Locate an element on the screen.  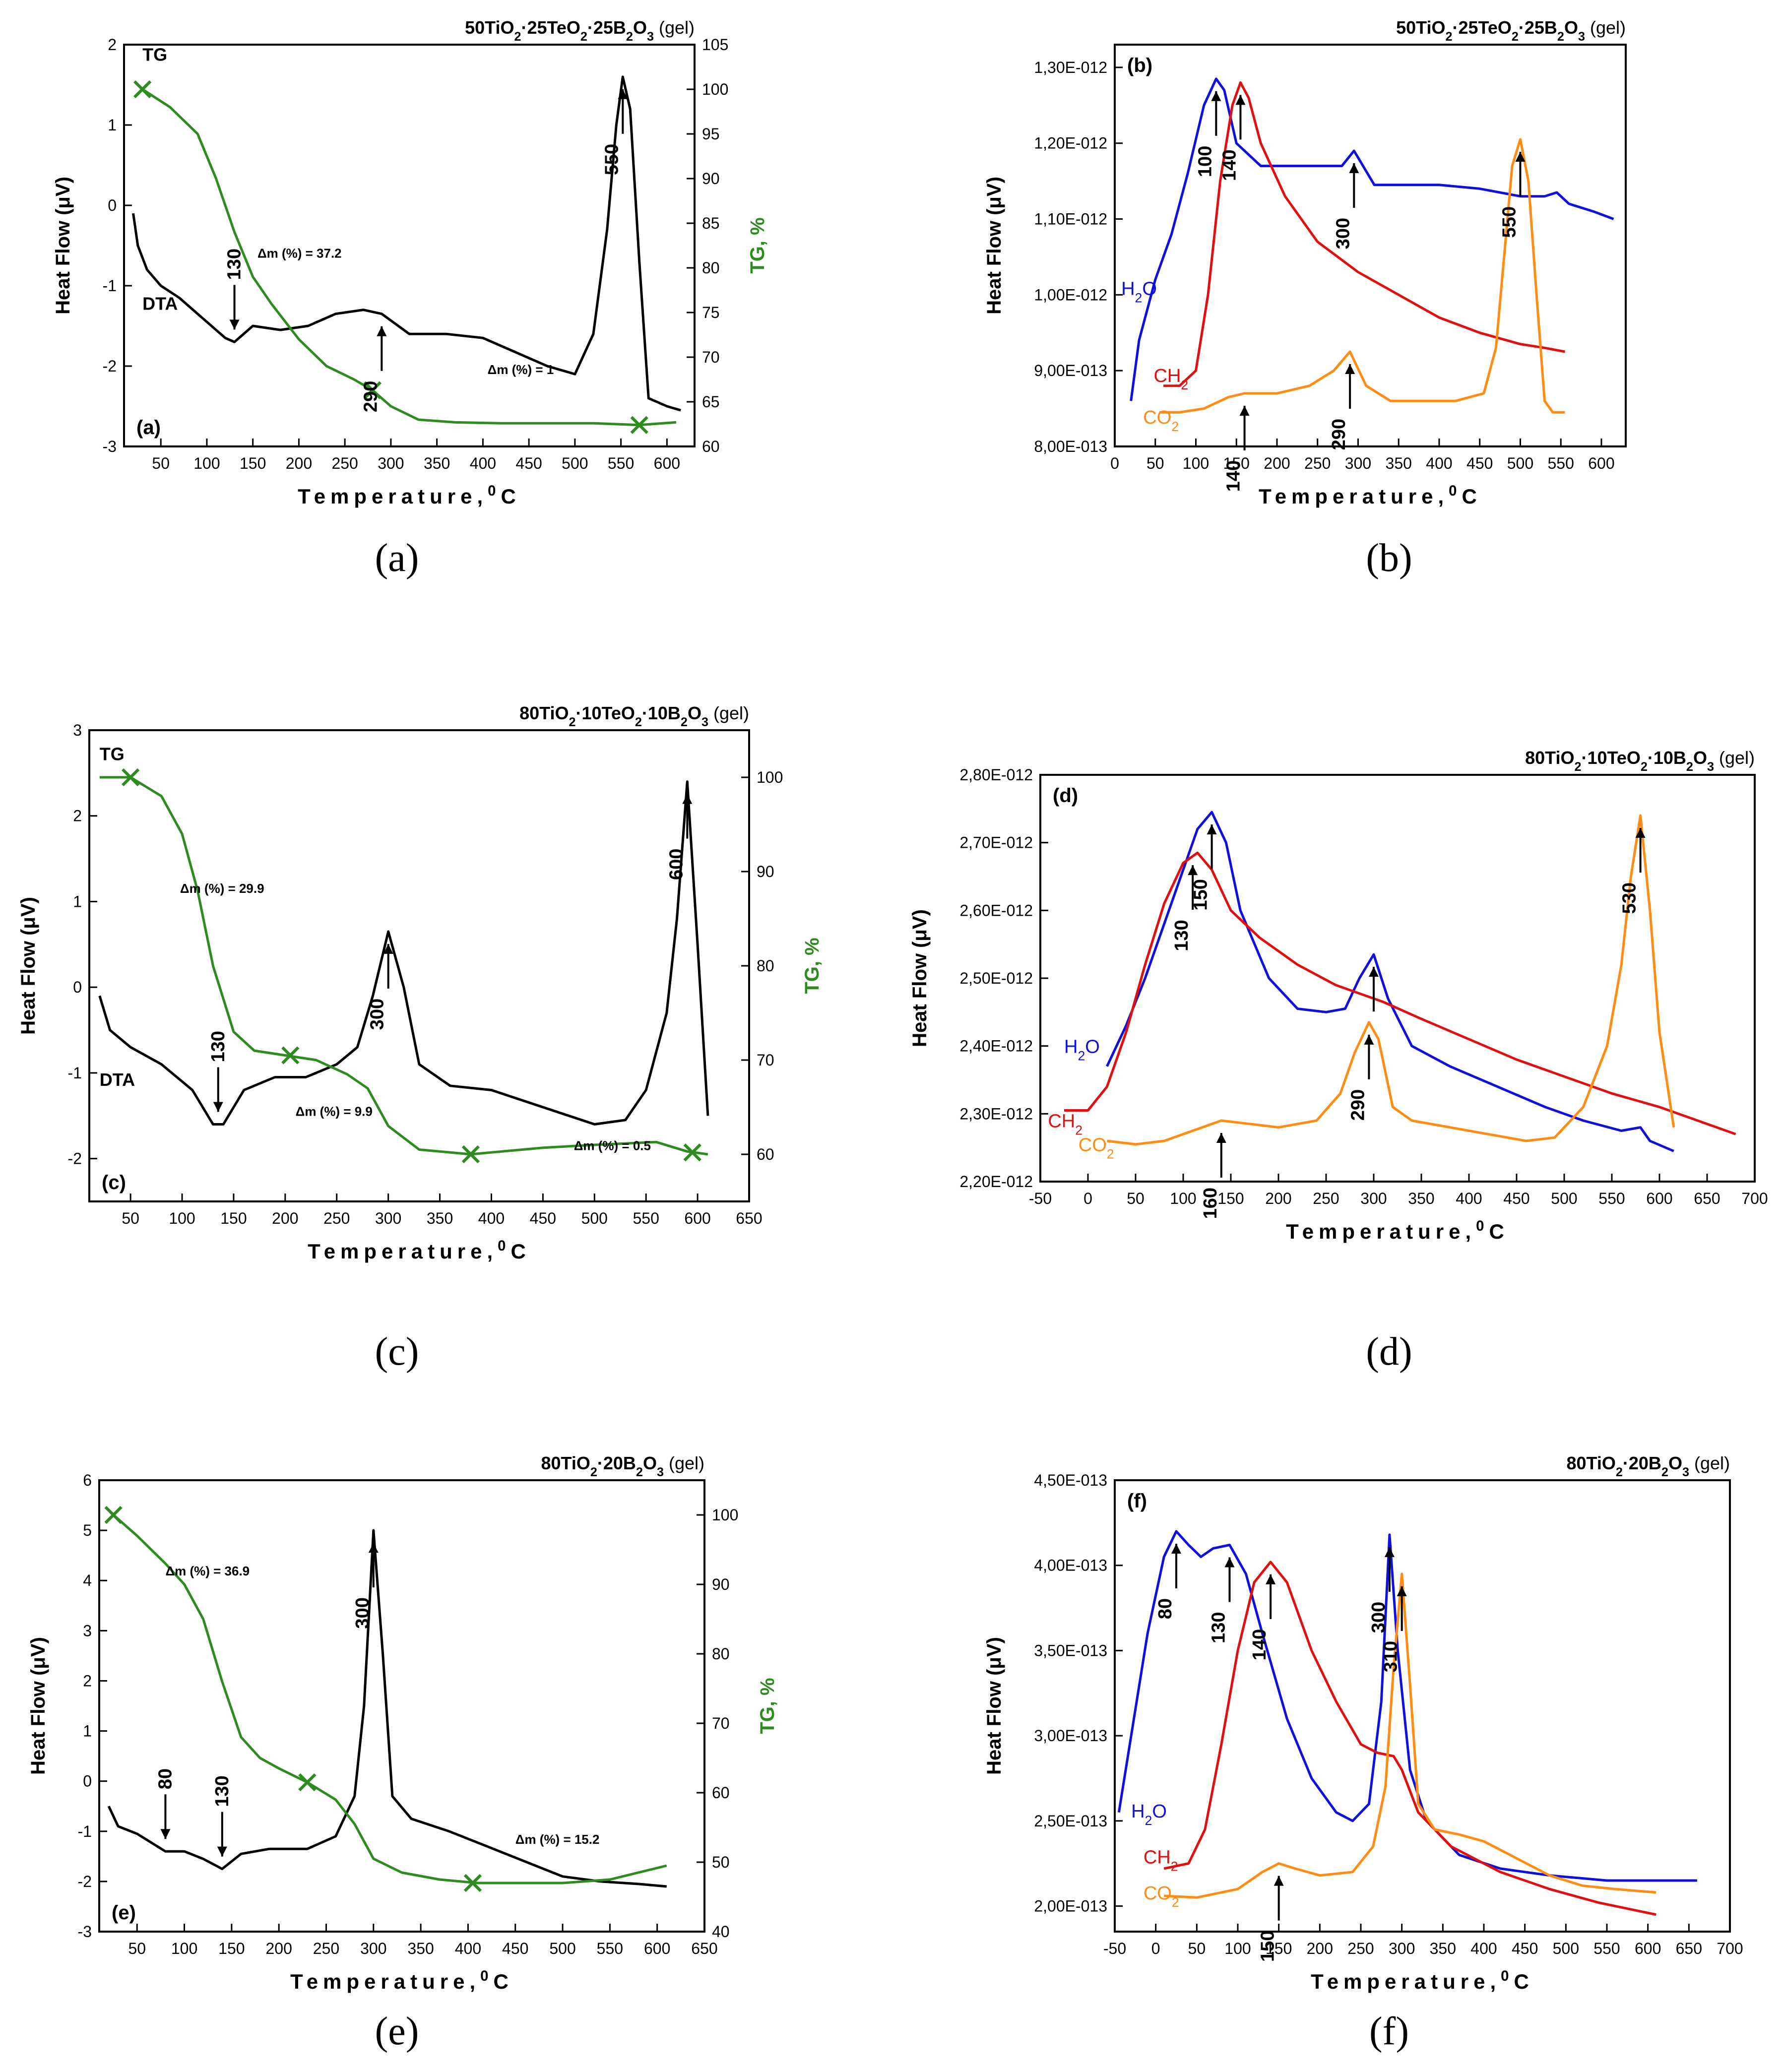
series-line-dta is located at coordinates (404, 953).